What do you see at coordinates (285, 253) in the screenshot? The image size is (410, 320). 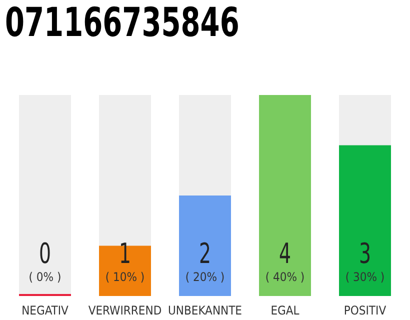 I see `data-label: 4` at bounding box center [285, 253].